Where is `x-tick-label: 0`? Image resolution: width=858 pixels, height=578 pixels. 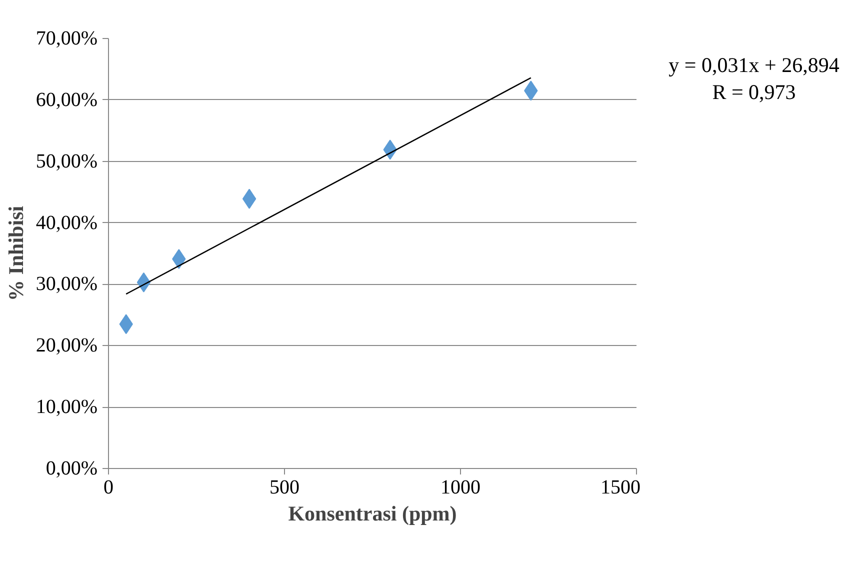
x-tick-label: 0 is located at coordinates (109, 487).